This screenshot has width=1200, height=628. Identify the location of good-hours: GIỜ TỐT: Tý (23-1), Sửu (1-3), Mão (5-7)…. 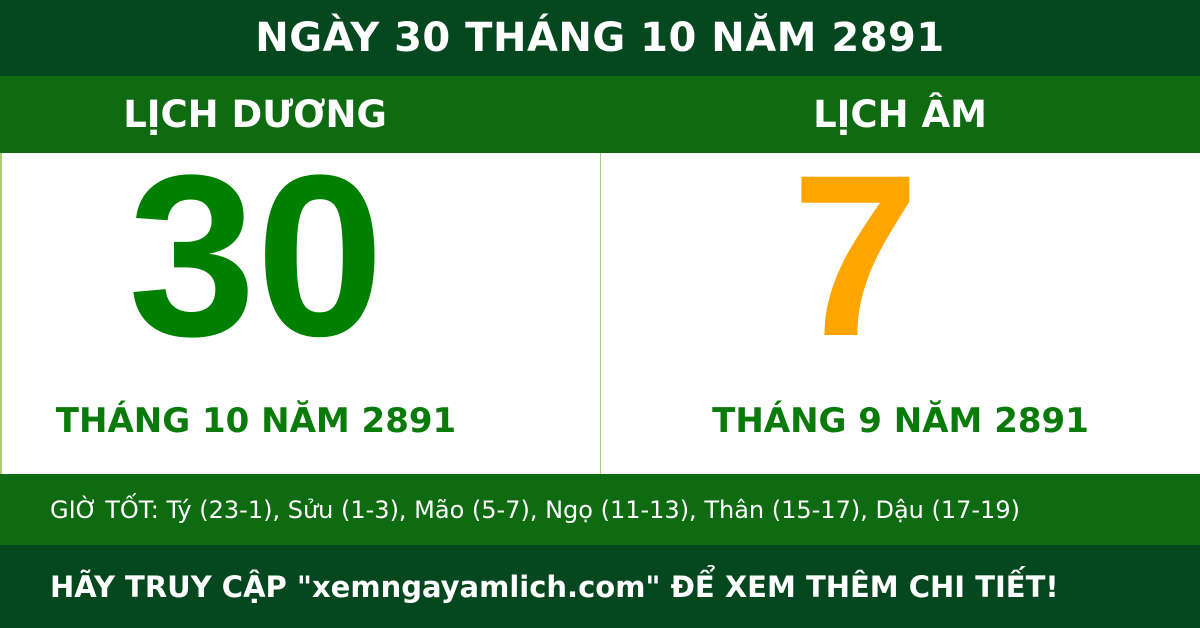
(600, 509).